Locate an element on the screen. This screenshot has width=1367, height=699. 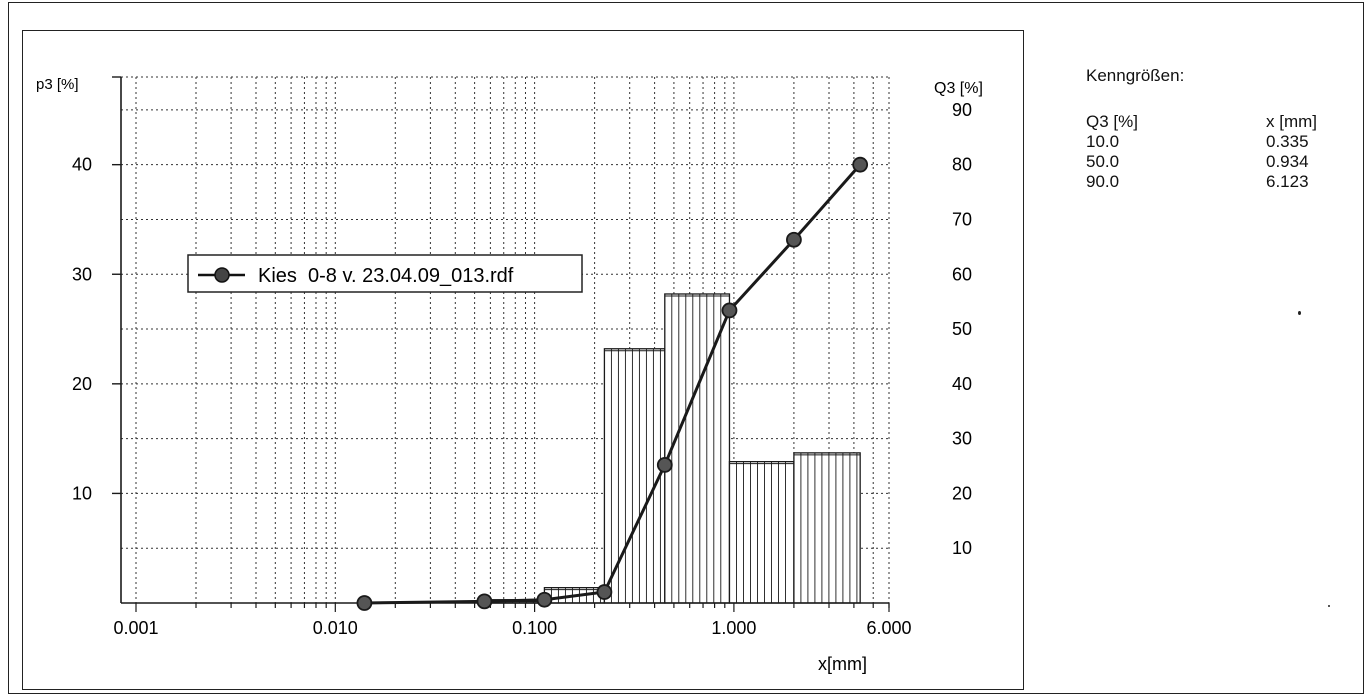
legend-box is located at coordinates (385, 273).